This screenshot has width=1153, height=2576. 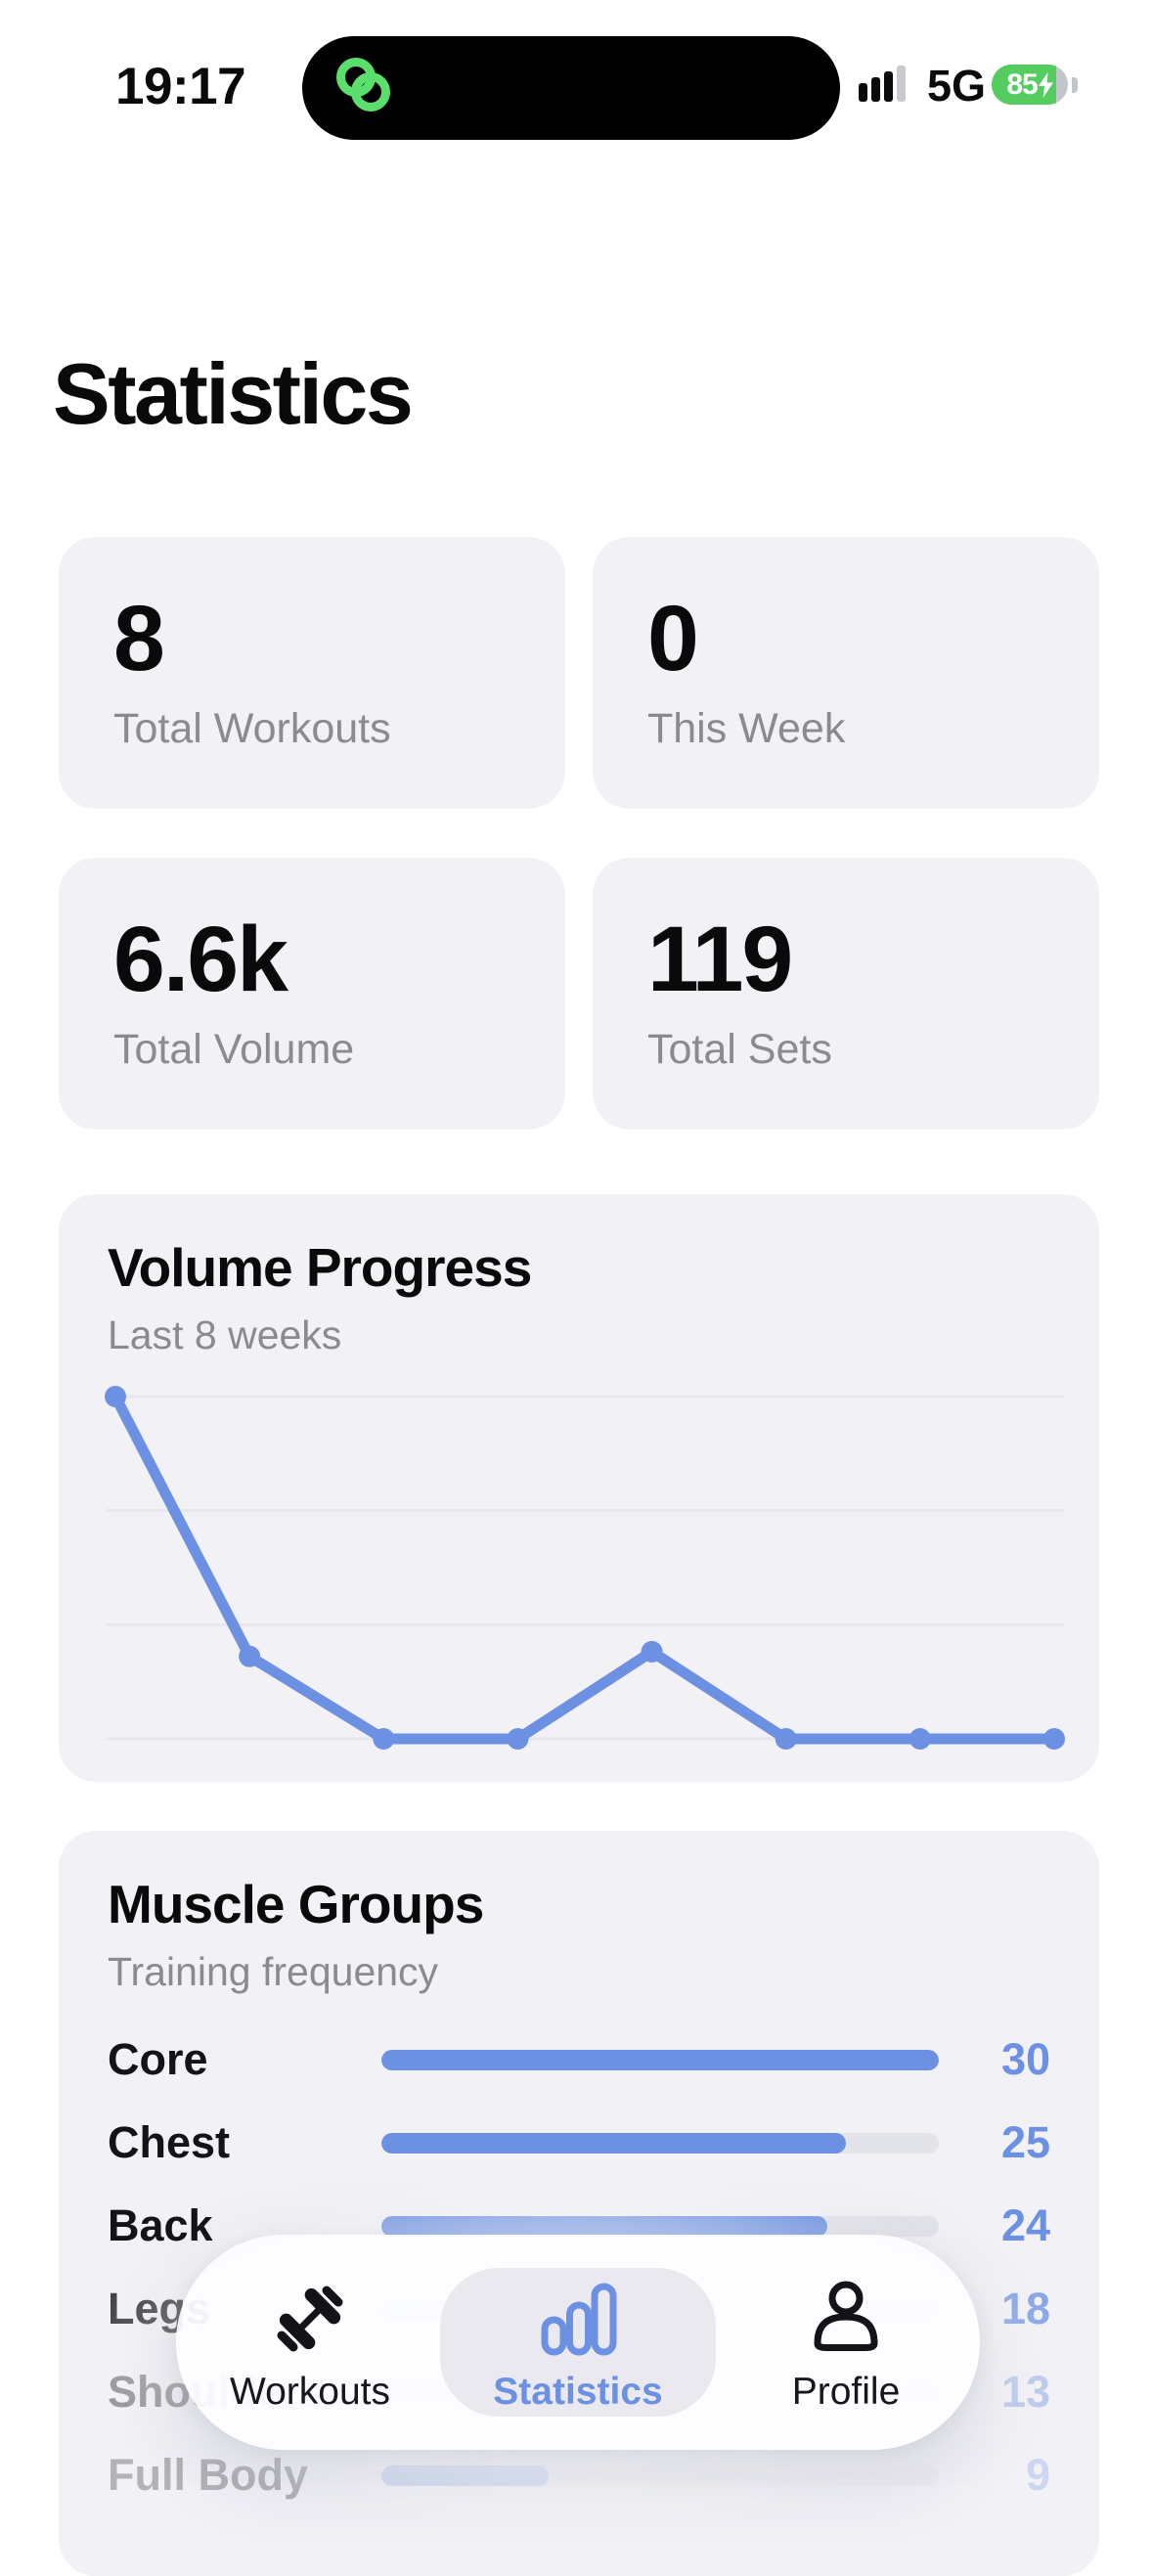 What do you see at coordinates (312, 994) in the screenshot?
I see `stat-card-total-volume: 6.6k Total Volume` at bounding box center [312, 994].